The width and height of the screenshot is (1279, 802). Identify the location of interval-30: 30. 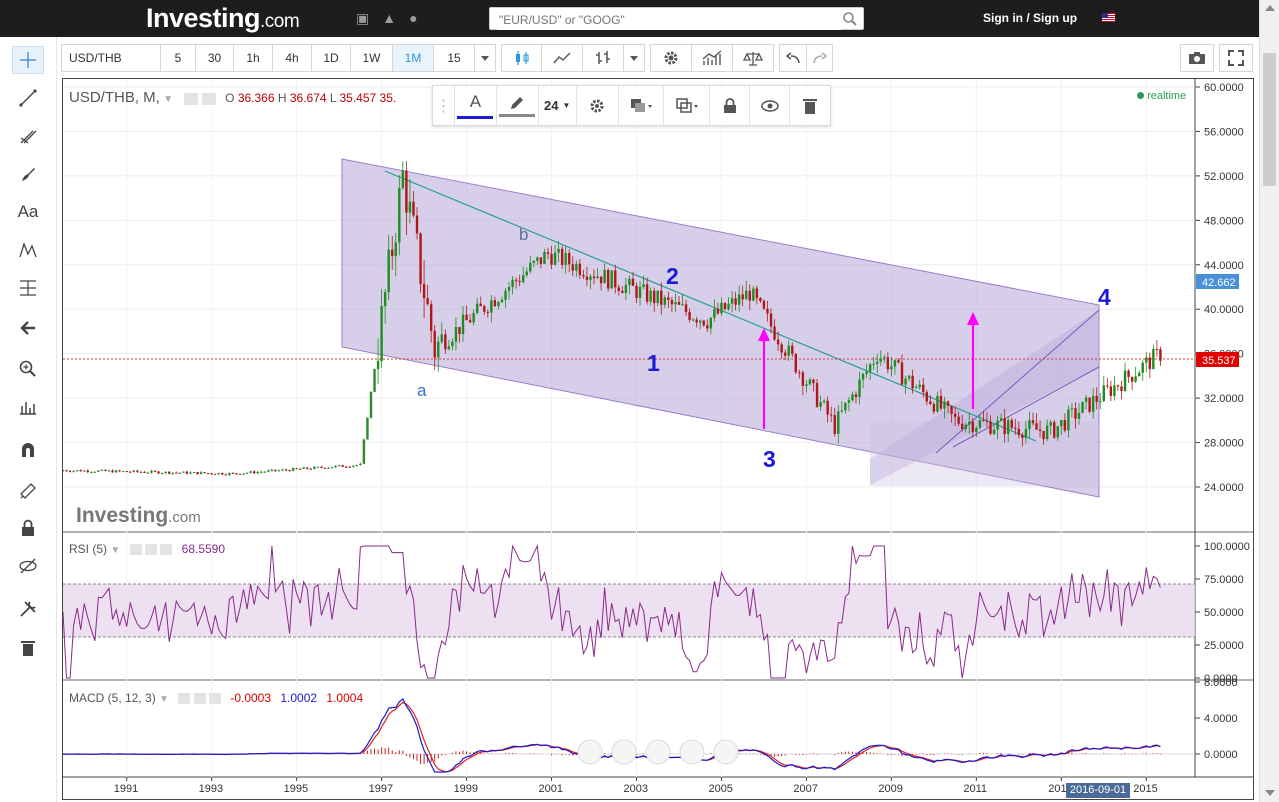
(214, 58).